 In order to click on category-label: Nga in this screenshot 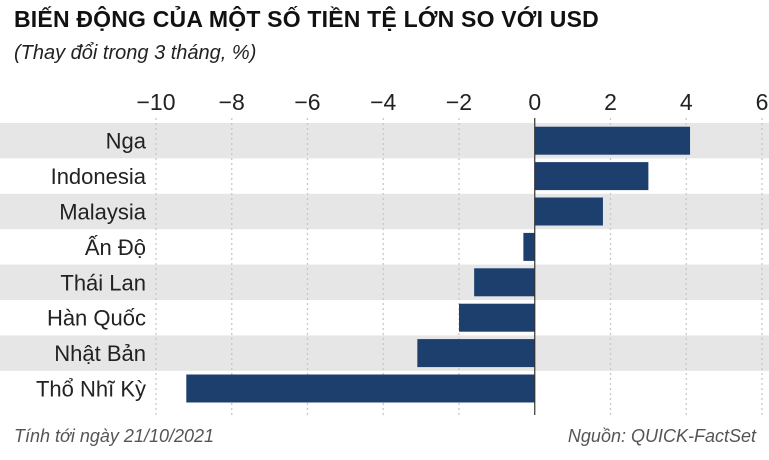, I will do `click(126, 141)`.